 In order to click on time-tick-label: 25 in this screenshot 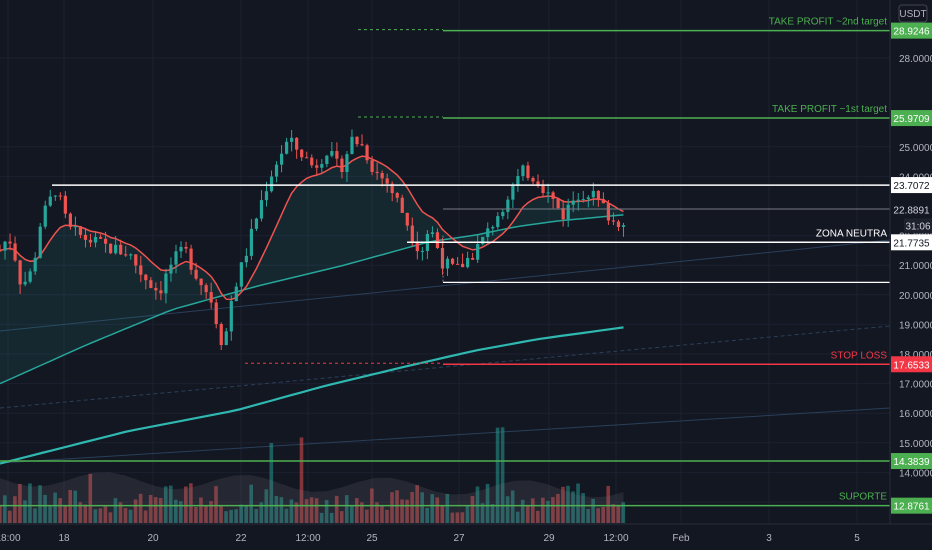, I will do `click(372, 538)`.